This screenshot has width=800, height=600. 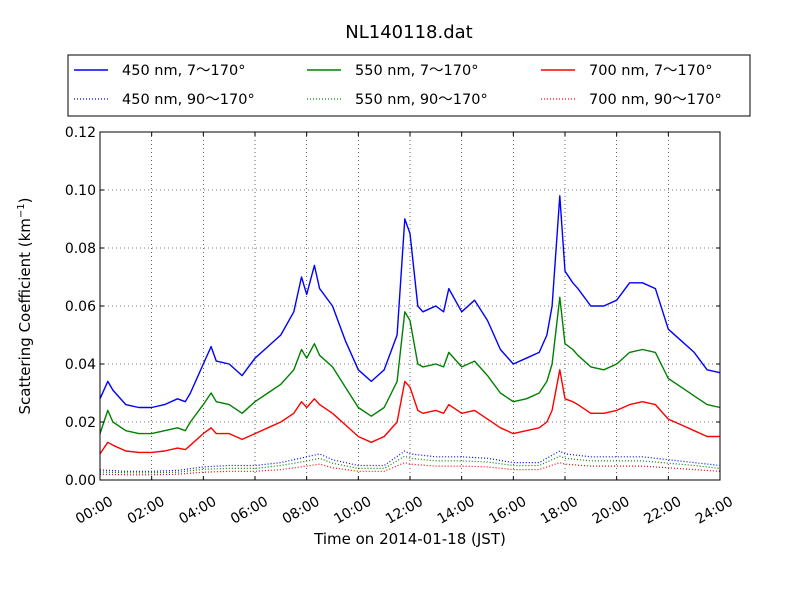 I want to click on legend-label: 550 nm, 7～170°, so click(x=416, y=71).